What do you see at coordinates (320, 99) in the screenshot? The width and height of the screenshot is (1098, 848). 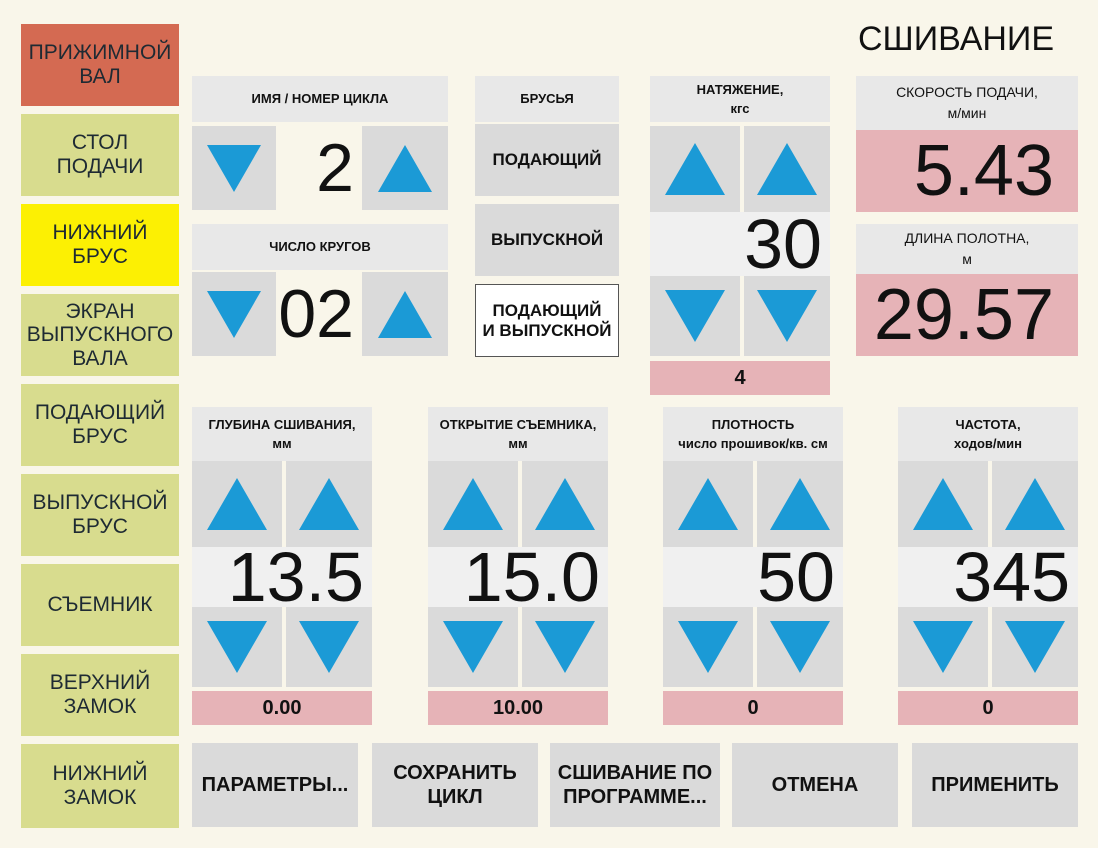 I see `cycle-header: ИМЯ / НОМЕР ЦИКЛА` at bounding box center [320, 99].